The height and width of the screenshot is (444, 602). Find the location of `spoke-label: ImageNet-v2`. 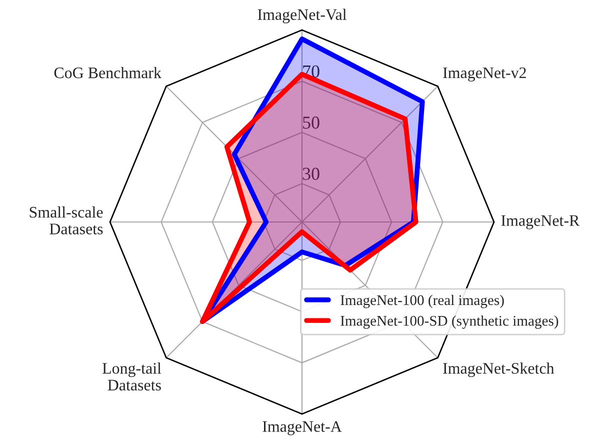

spoke-label: ImageNet-v2 is located at coordinates (484, 74).